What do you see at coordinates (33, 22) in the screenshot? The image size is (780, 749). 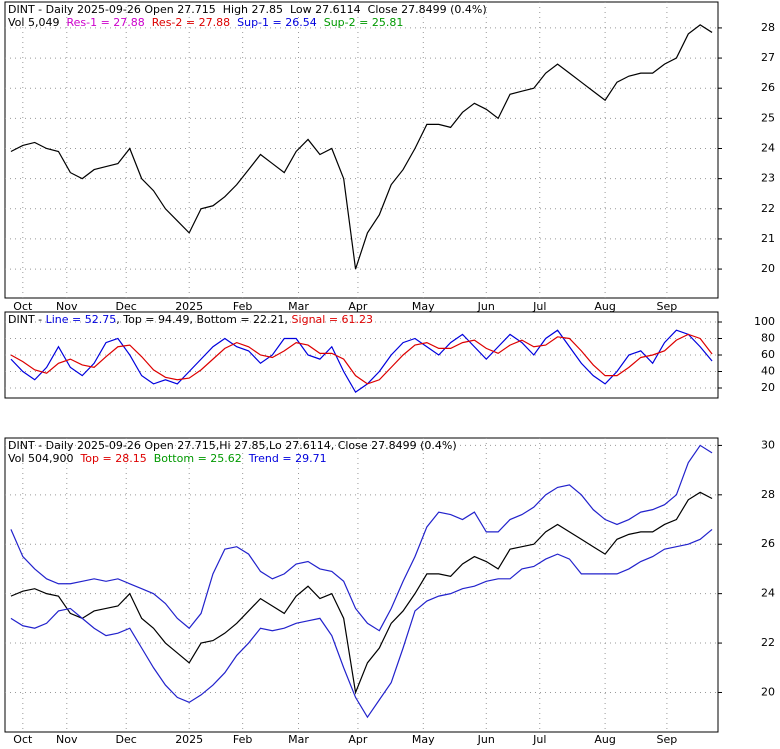 I see `legend-text: Vol 5,049` at bounding box center [33, 22].